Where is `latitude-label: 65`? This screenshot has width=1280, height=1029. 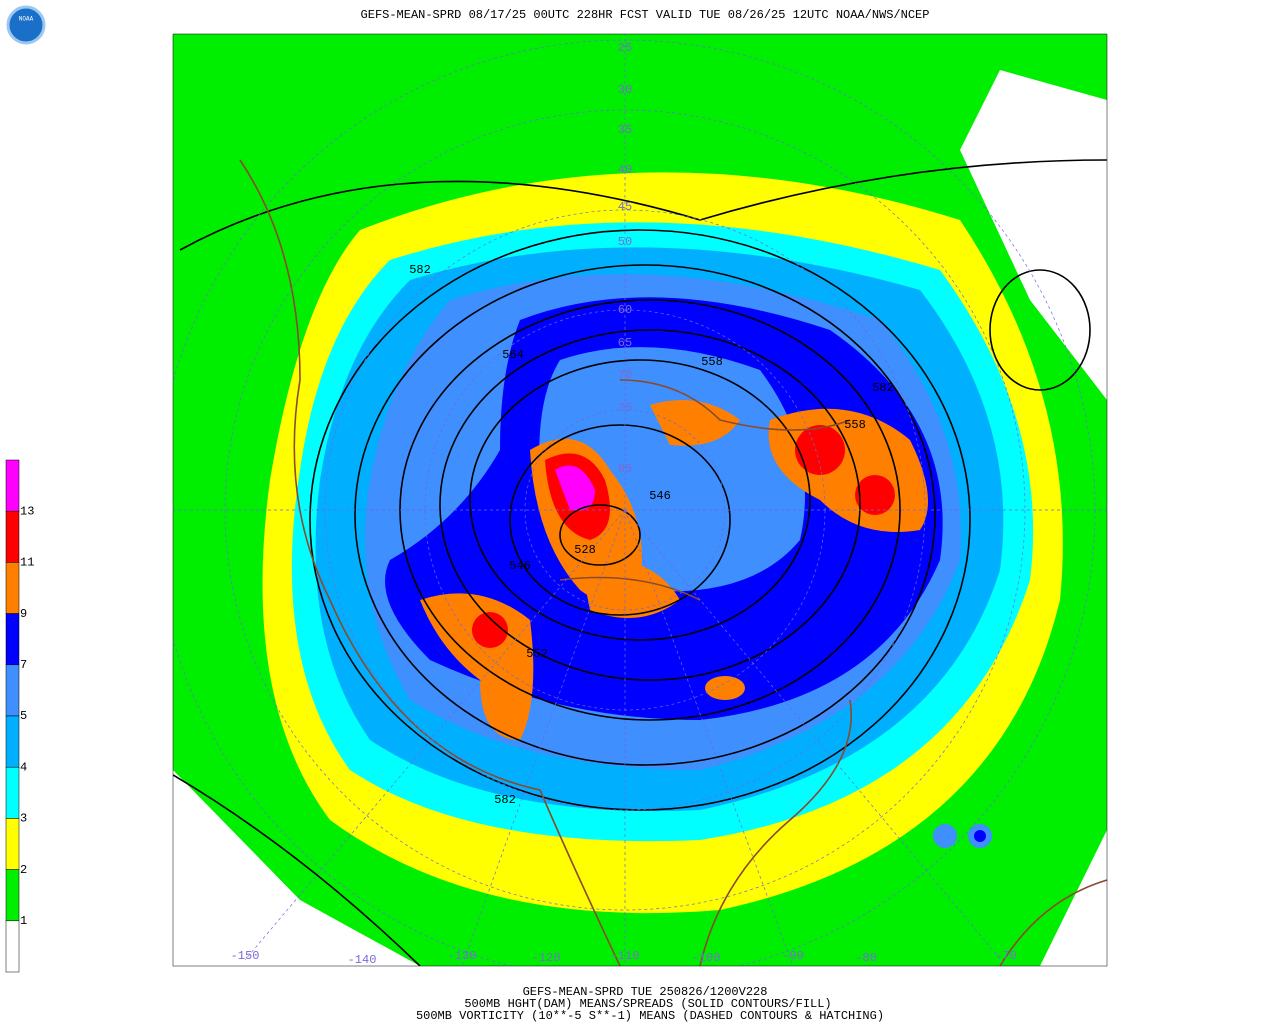 latitude-label: 65 is located at coordinates (625, 343).